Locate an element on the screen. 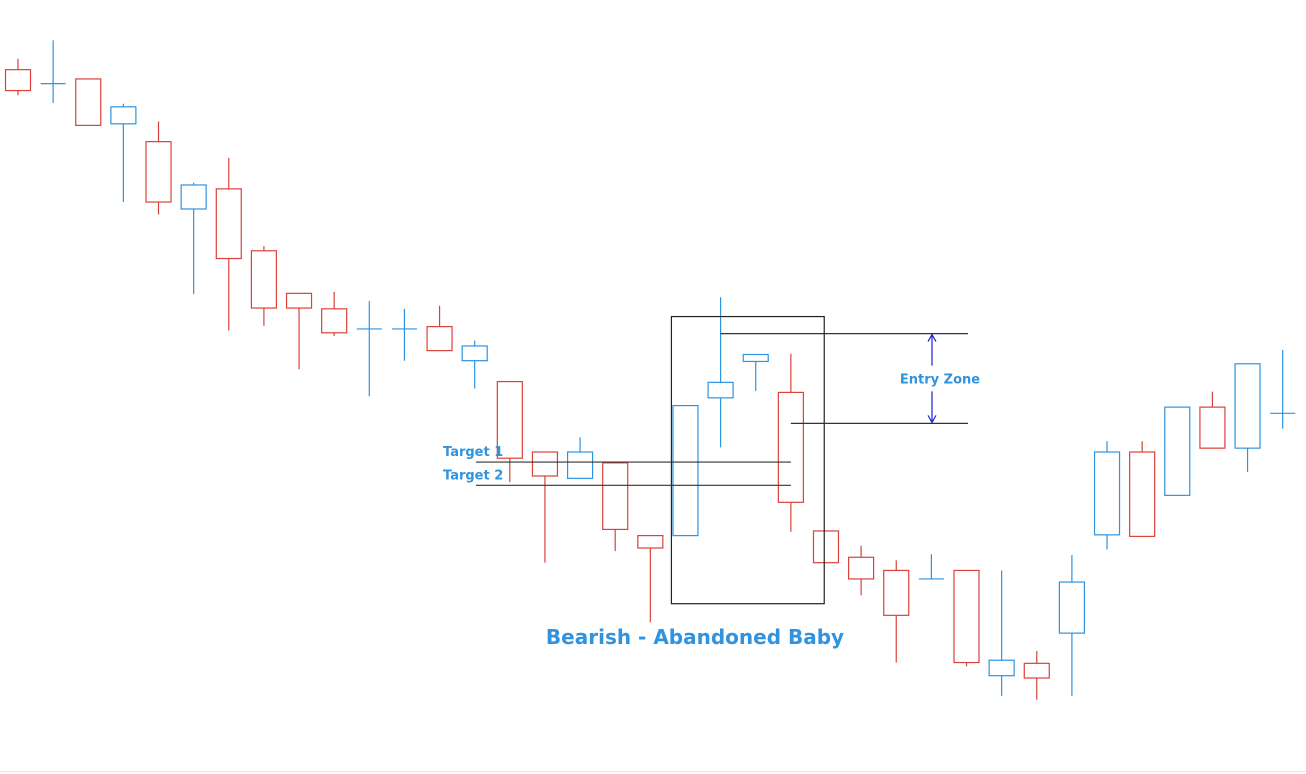 This screenshot has width=1306, height=774. entry-arrow-up-head is located at coordinates (932, 337).